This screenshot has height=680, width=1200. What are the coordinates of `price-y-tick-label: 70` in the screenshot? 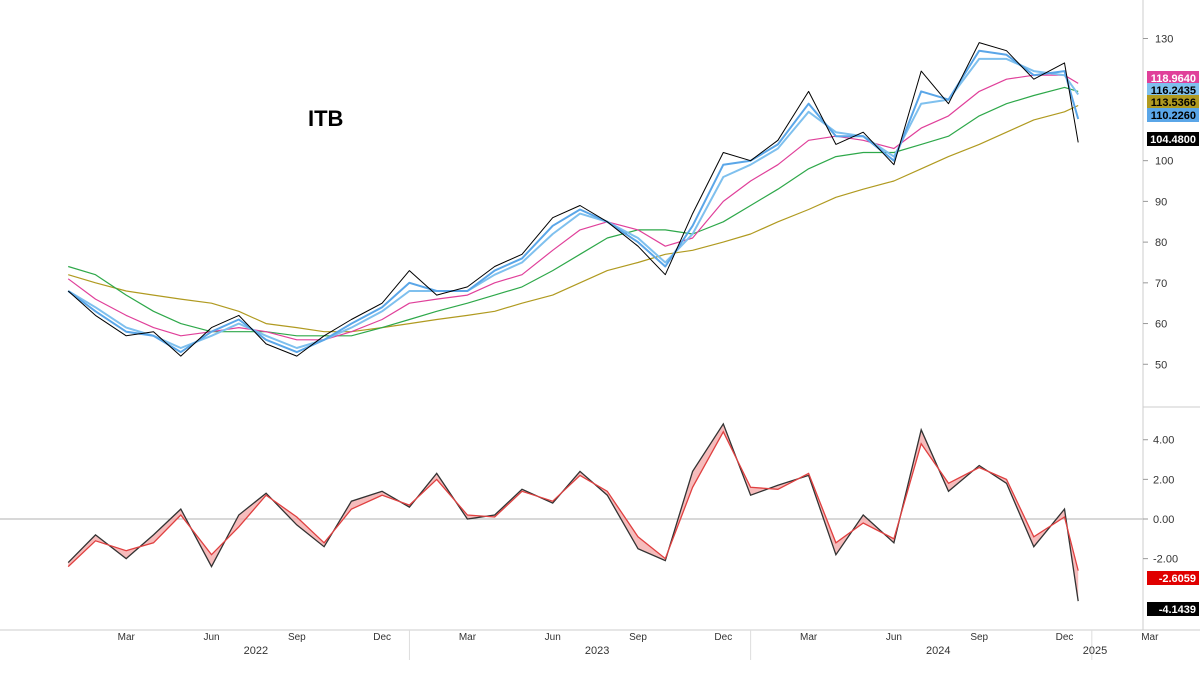 It's located at (1161, 284).